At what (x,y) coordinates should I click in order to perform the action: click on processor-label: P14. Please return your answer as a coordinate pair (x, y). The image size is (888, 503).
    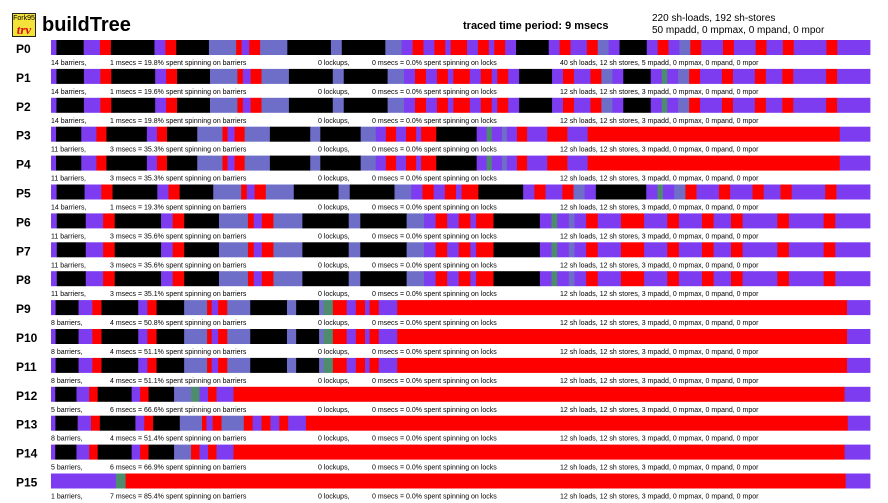
    Looking at the image, I should click on (27, 454).